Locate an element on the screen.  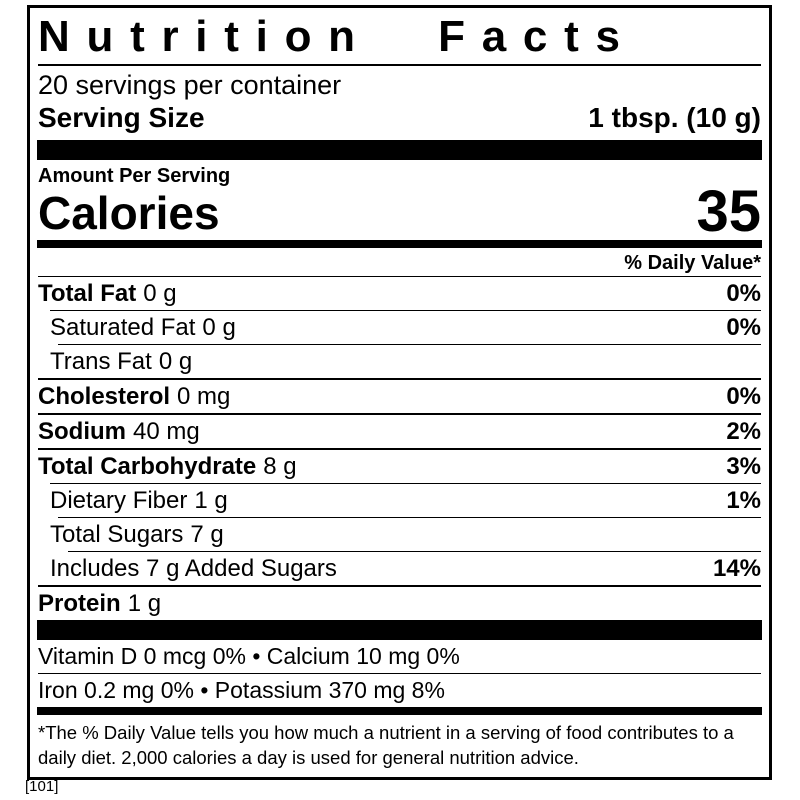
nutrient-row-total-sugars: Total Sugars 7 g is located at coordinates (399, 534).